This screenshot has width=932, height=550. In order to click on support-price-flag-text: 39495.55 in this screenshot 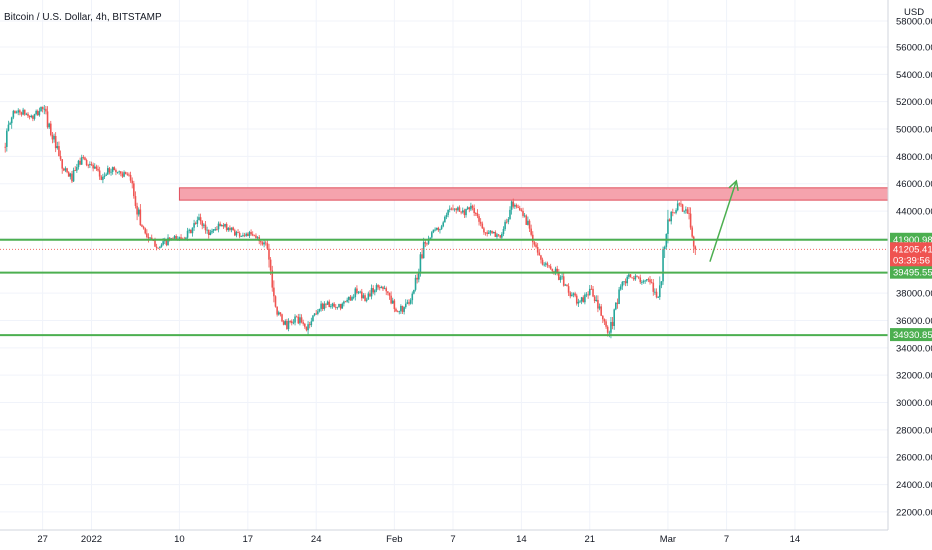, I will do `click(912, 273)`.